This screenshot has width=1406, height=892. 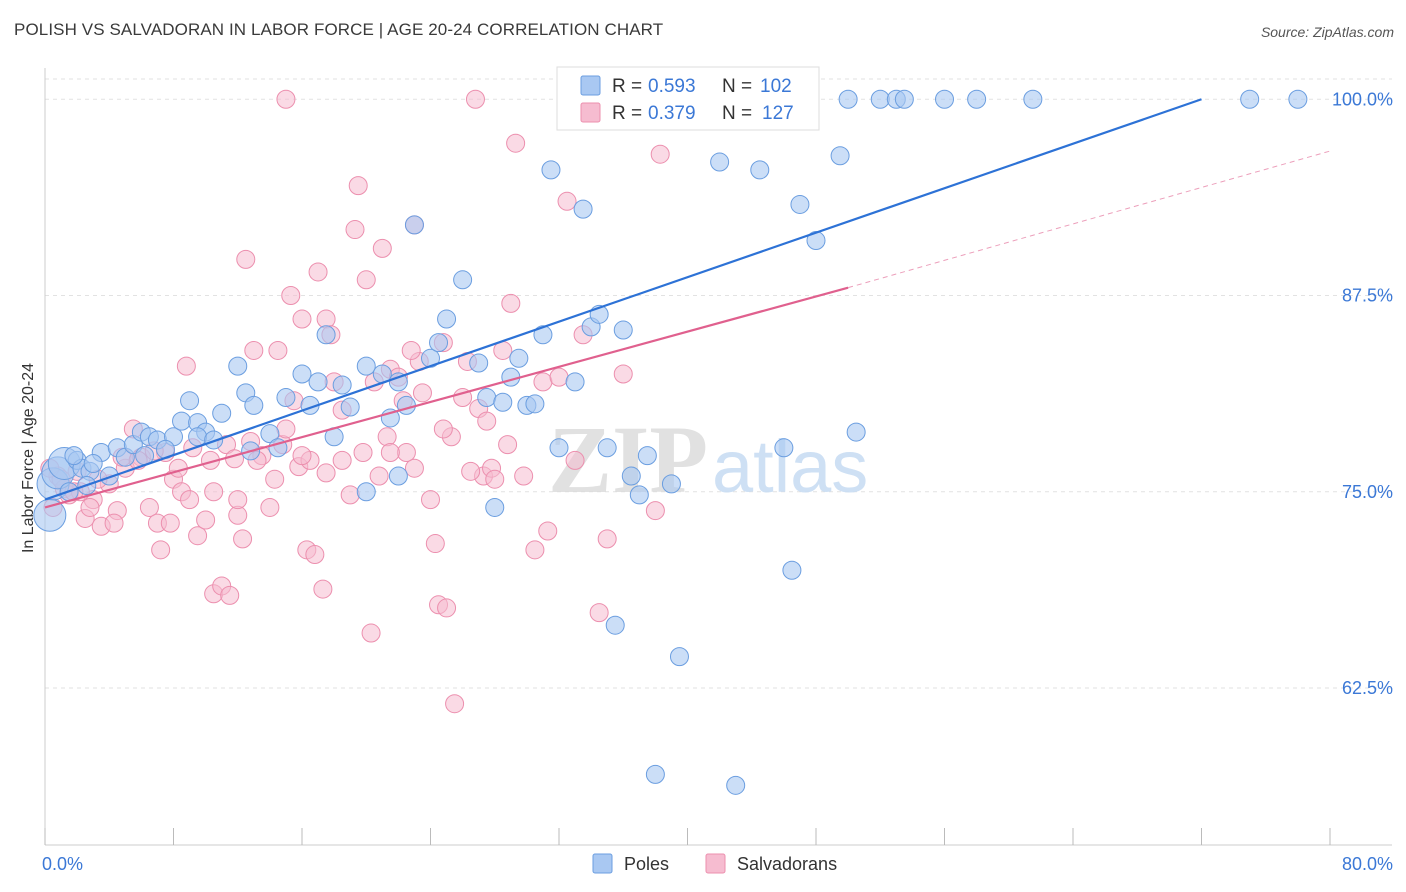 I want to click on source-label: Source: ZipAtlas.com, so click(x=1327, y=32).